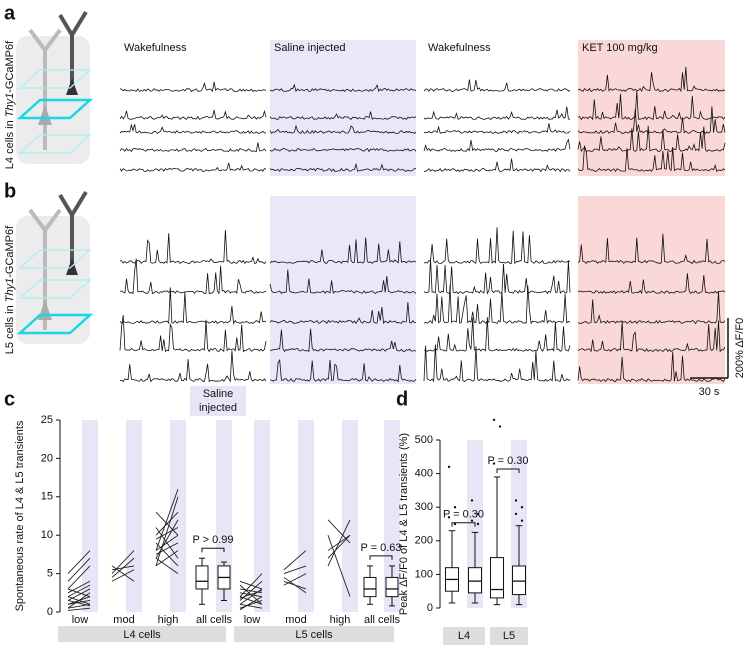 This screenshot has width=750, height=648. I want to click on row-label-part: Thy1, so click(10, 290).